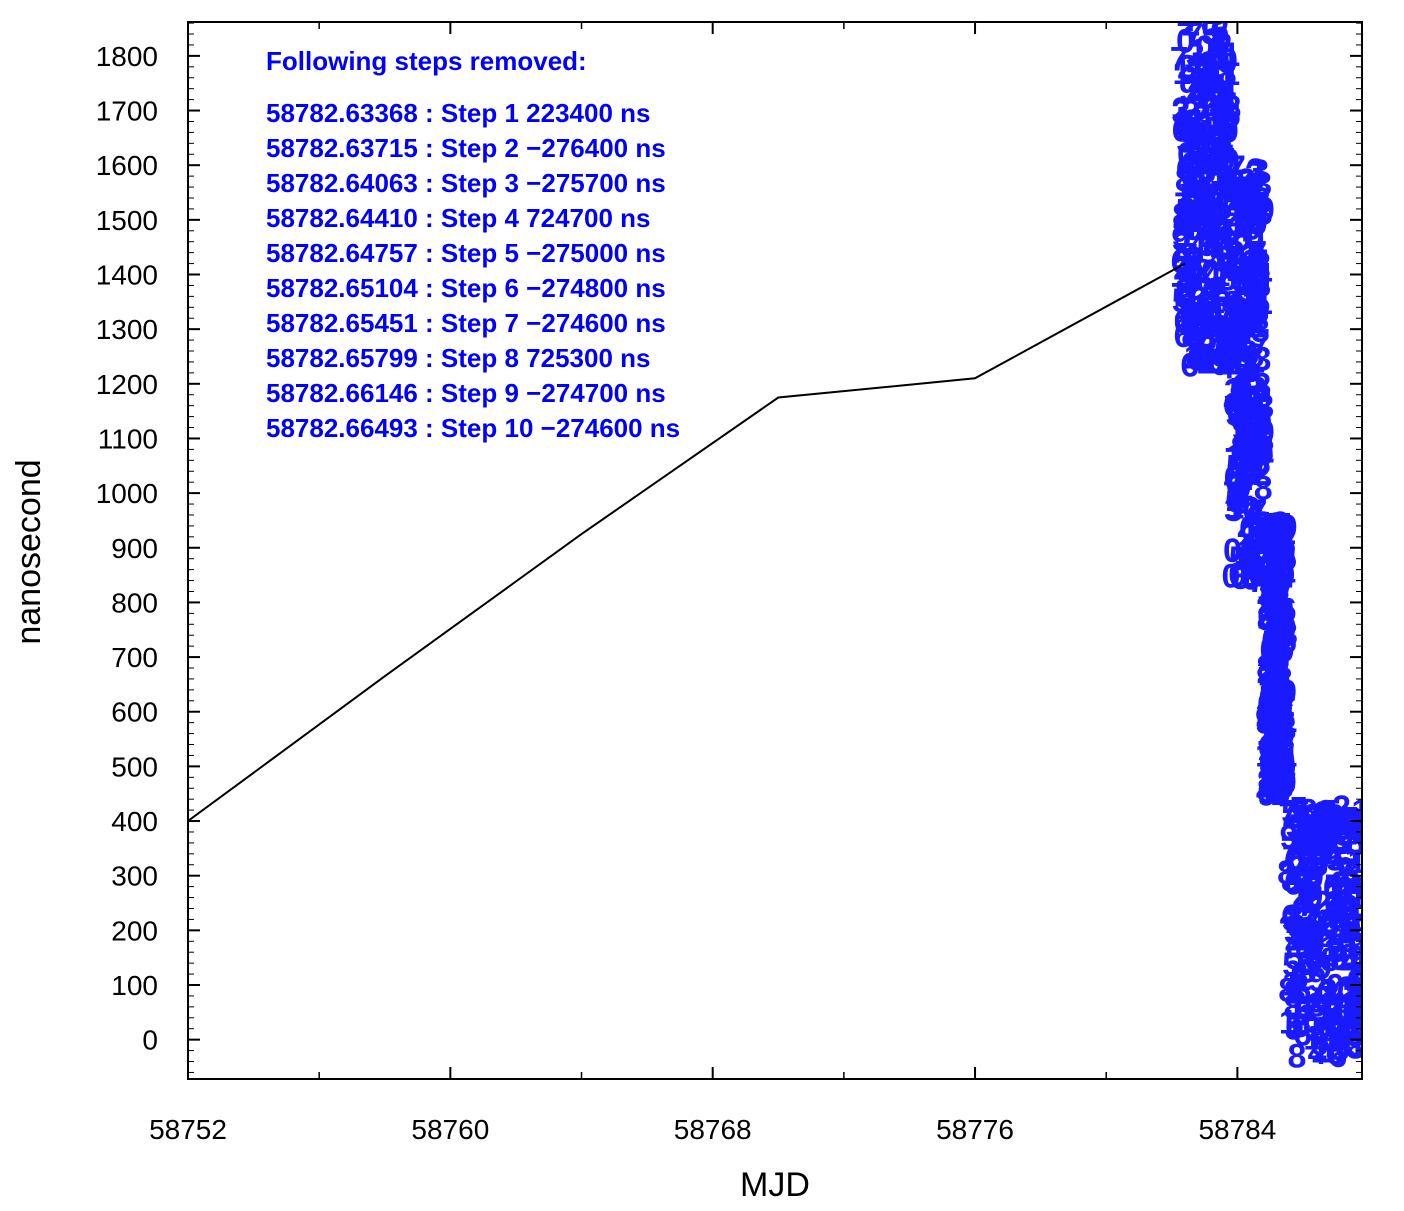 This screenshot has height=1211, width=1404. I want to click on y-tick-label: 900, so click(134, 548).